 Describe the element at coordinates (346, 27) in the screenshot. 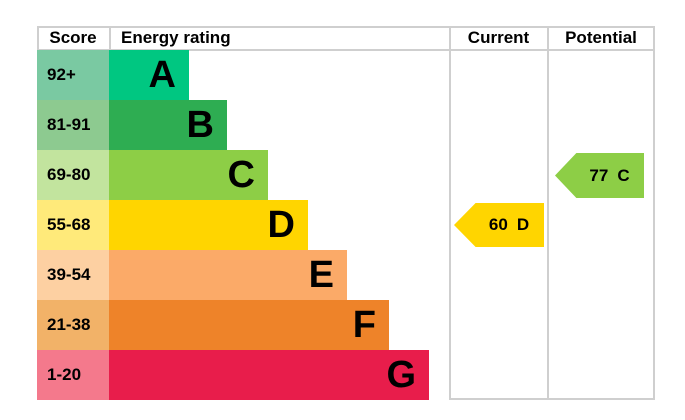

I see `table-top-border` at that location.